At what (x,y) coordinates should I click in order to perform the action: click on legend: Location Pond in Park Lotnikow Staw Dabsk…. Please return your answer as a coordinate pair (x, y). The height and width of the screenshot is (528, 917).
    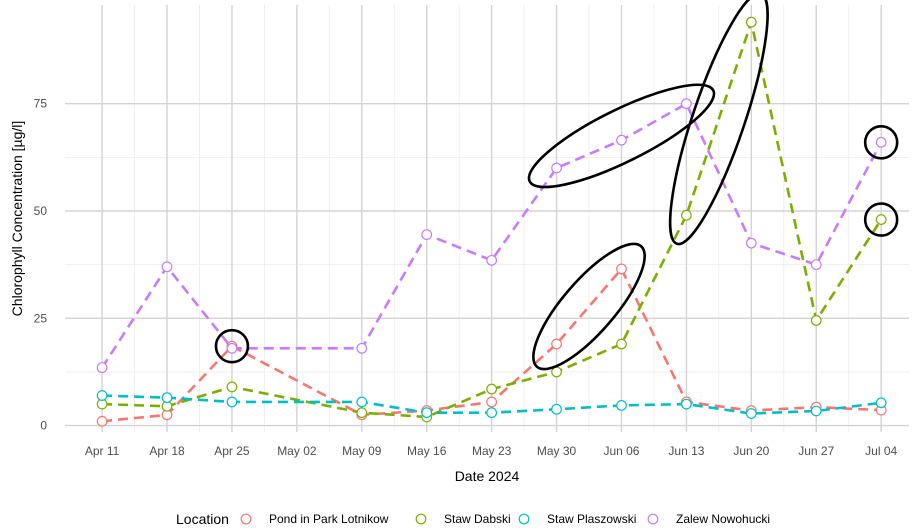
    Looking at the image, I should click on (473, 519).